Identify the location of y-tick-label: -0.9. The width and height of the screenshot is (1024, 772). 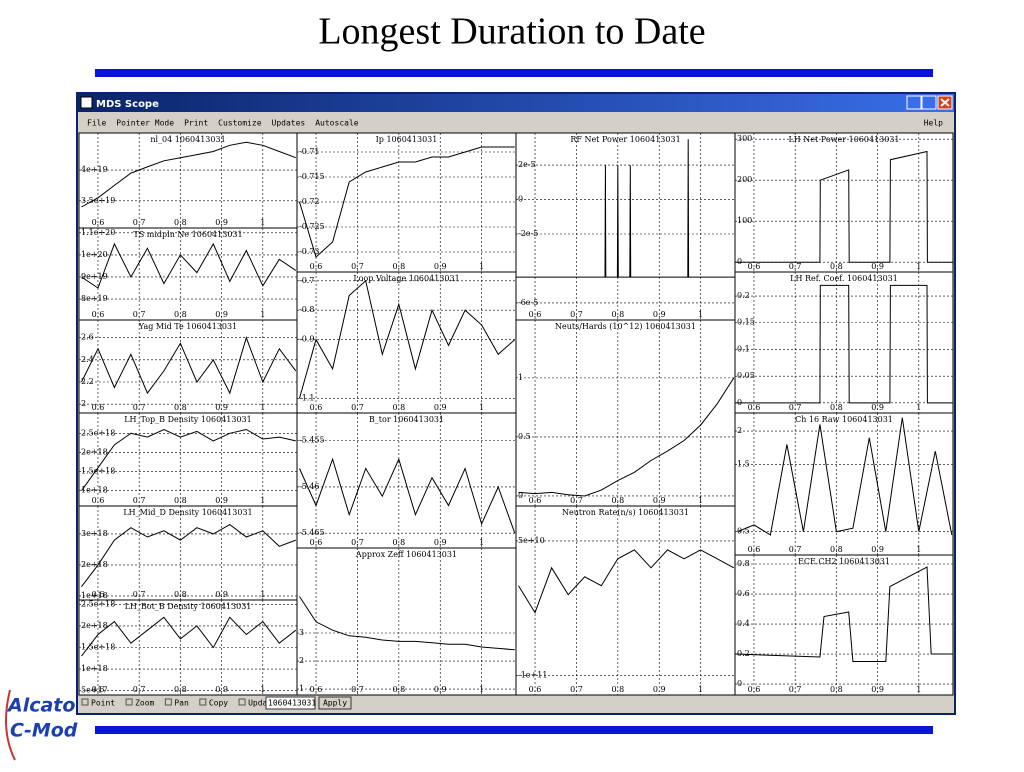
(306, 339).